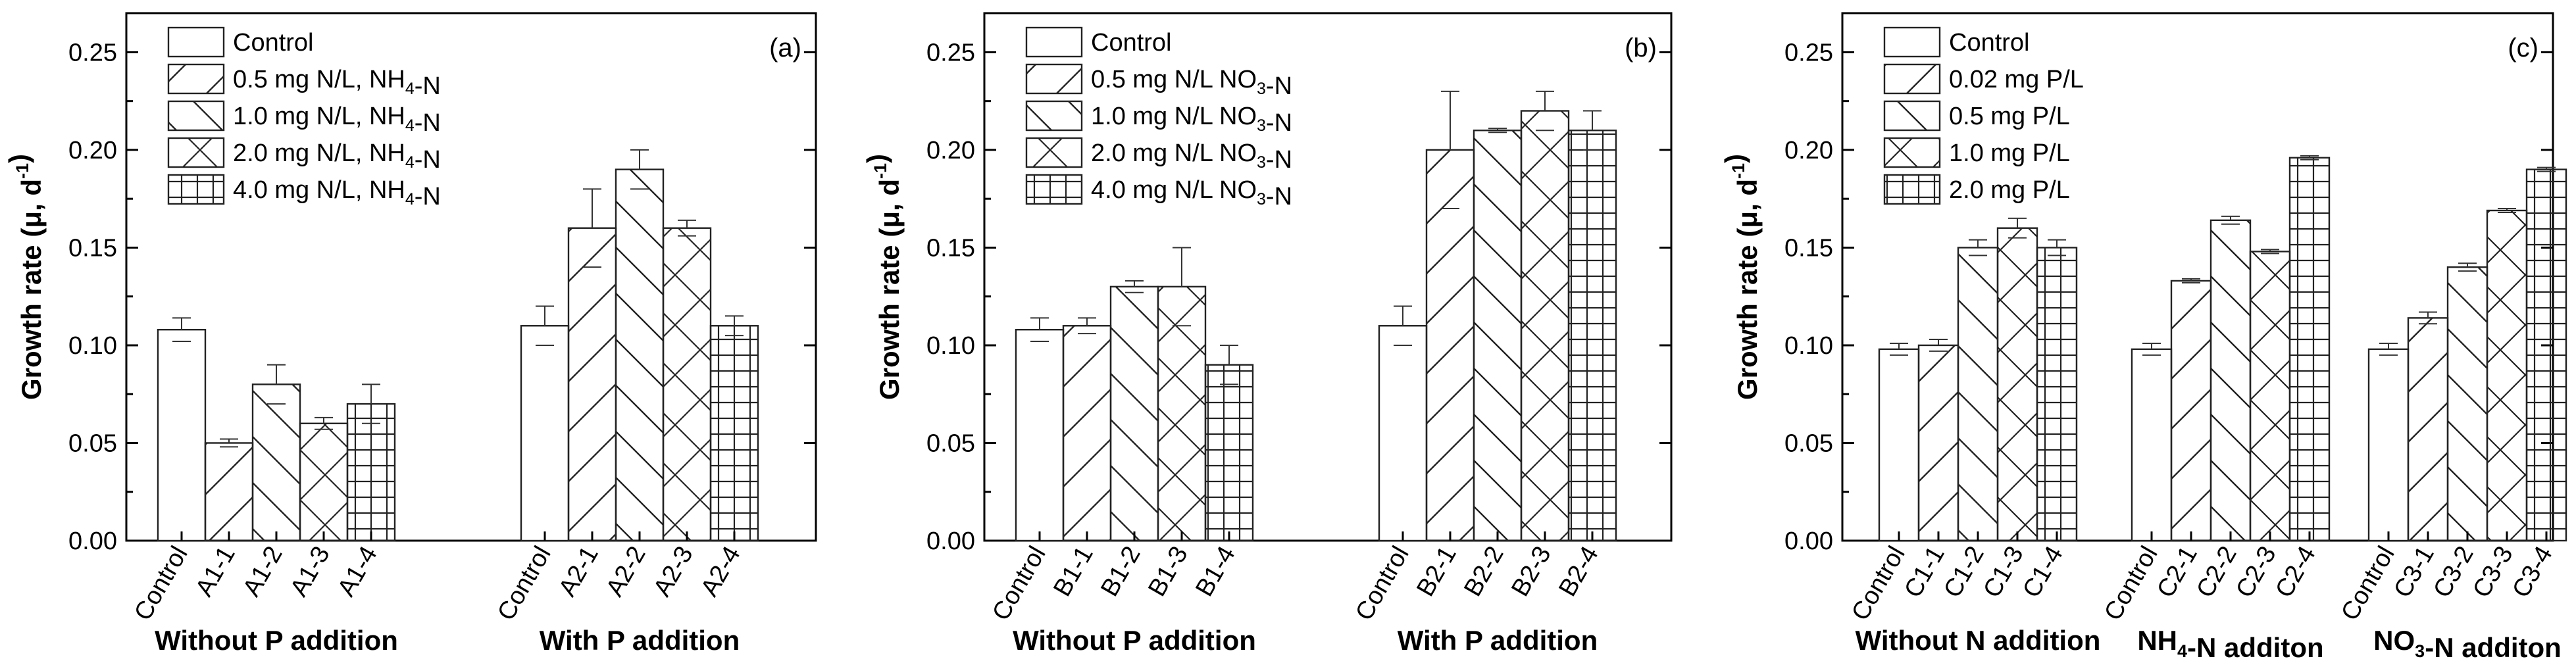 This screenshot has height=663, width=2576. Describe the element at coordinates (2453, 572) in the screenshot. I see `x-tick-label: C3-2` at that location.